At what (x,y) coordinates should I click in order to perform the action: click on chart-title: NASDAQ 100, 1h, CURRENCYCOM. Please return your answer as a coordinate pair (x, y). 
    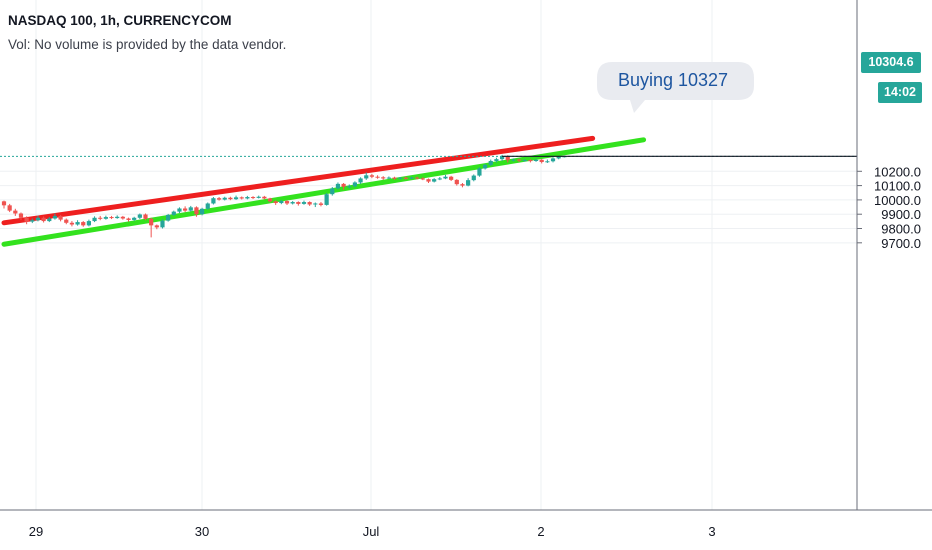
    Looking at the image, I should click on (120, 20).